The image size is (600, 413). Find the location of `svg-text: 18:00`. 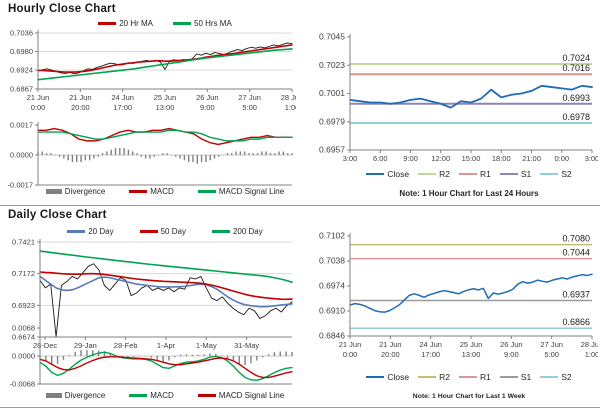

svg-text: 18:00 is located at coordinates (501, 158).